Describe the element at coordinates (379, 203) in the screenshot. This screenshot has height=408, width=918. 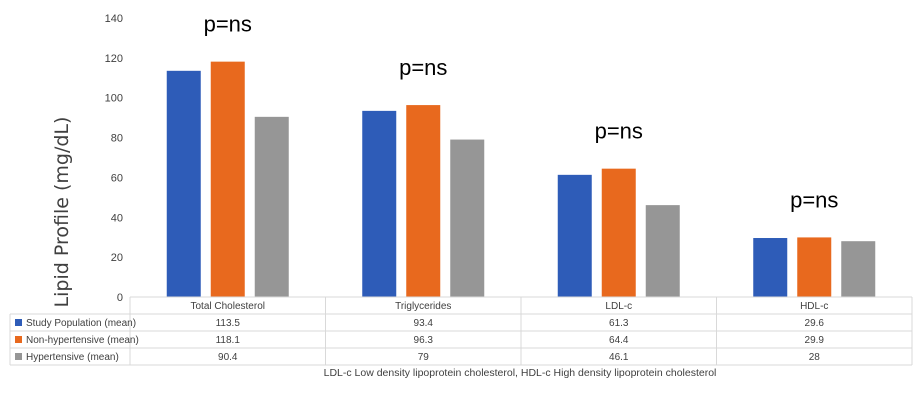
I see `bar-study-population-mean-triglycerides` at that location.